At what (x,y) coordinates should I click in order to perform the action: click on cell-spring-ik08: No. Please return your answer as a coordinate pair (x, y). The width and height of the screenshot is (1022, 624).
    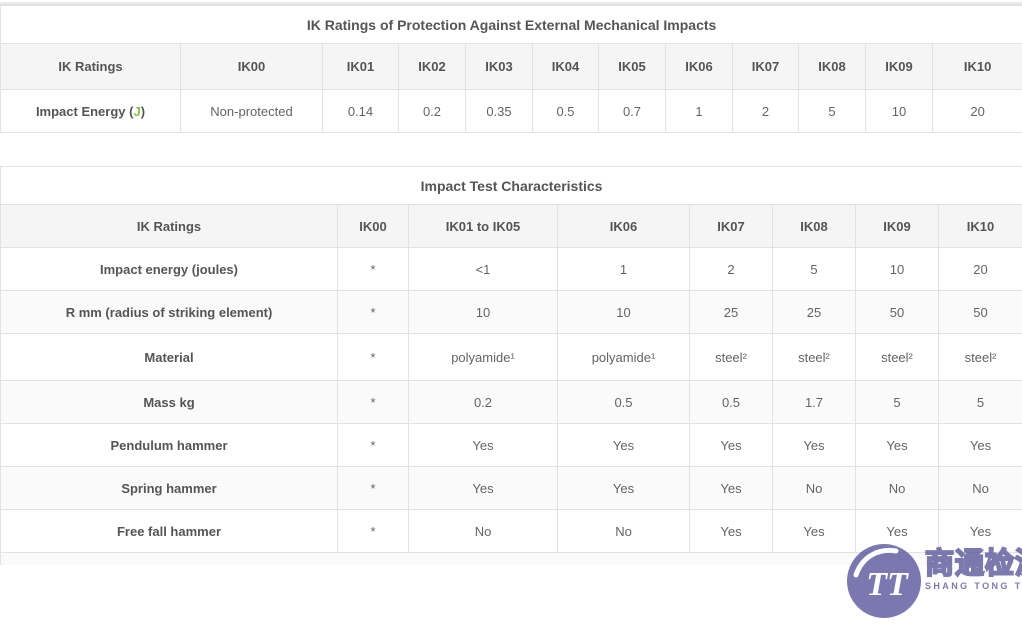
    Looking at the image, I should click on (814, 488).